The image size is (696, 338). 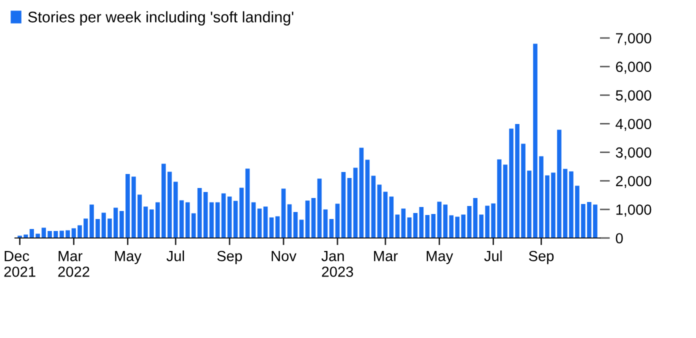 What do you see at coordinates (619, 238) in the screenshot?
I see `y-tick-label: 0` at bounding box center [619, 238].